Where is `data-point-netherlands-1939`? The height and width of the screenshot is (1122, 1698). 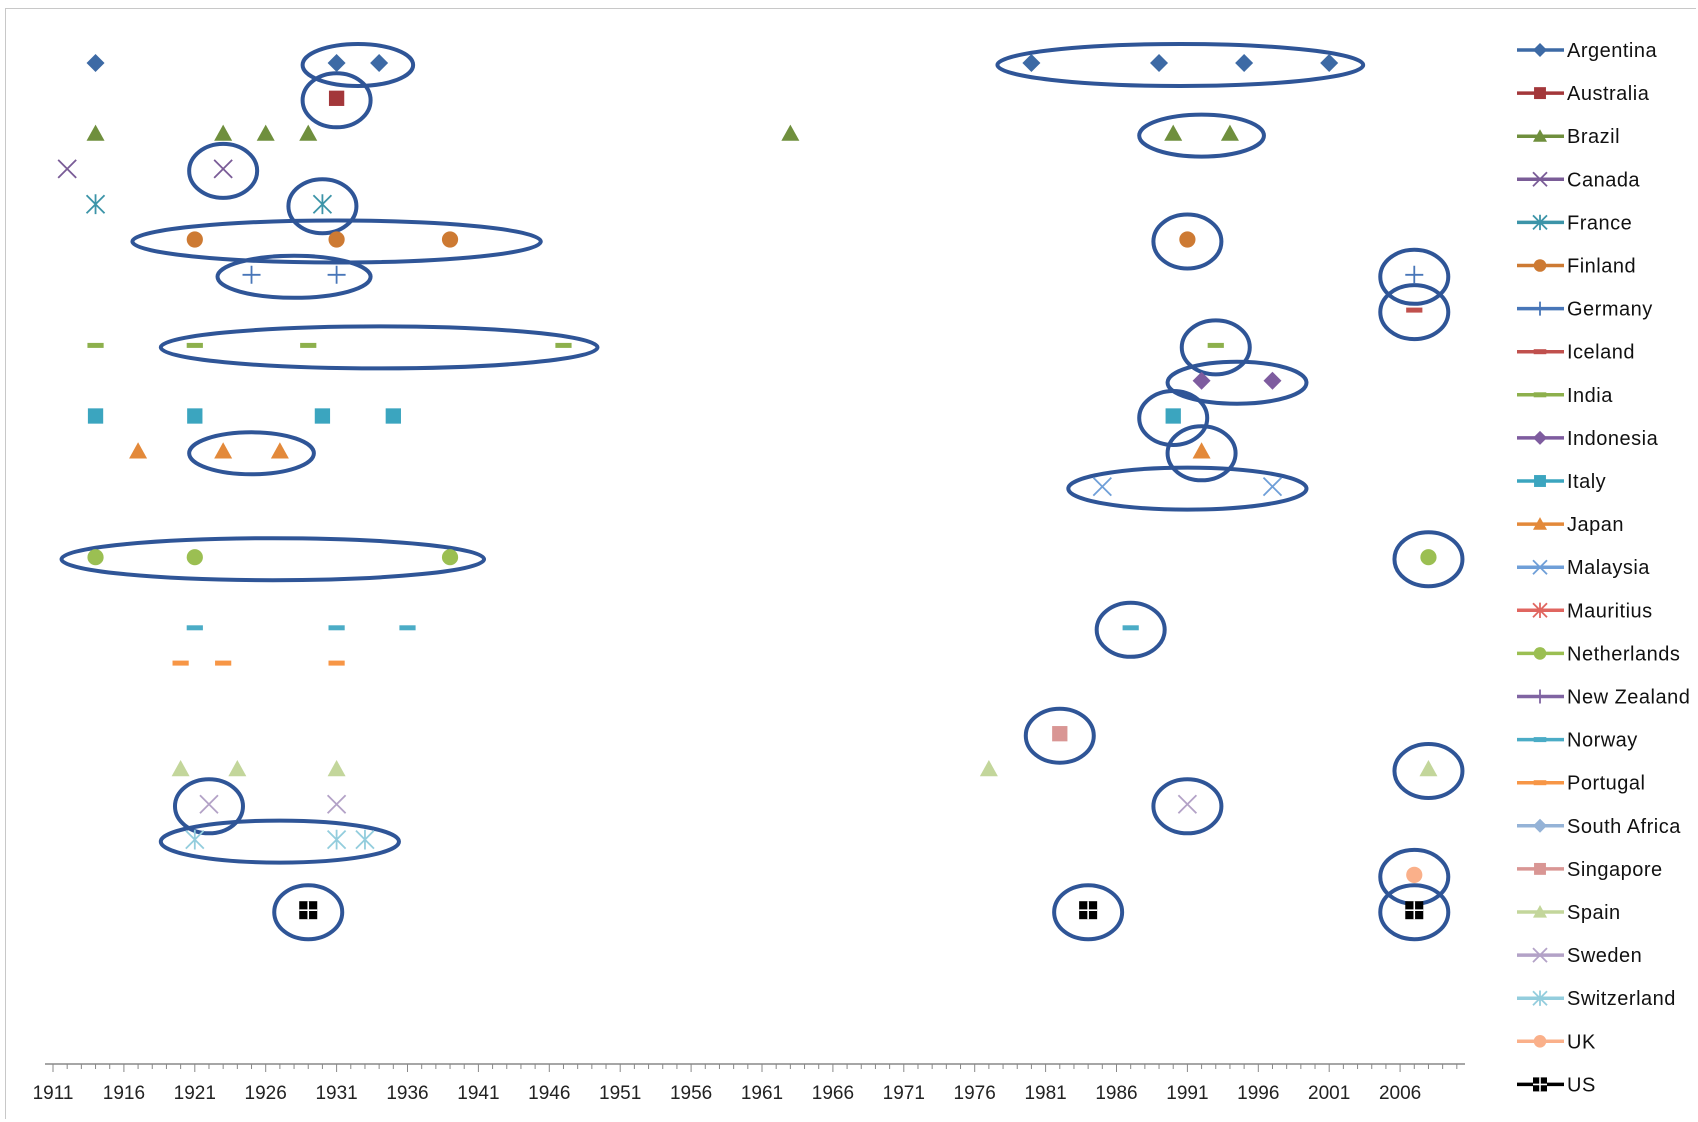 data-point-netherlands-1939 is located at coordinates (450, 557).